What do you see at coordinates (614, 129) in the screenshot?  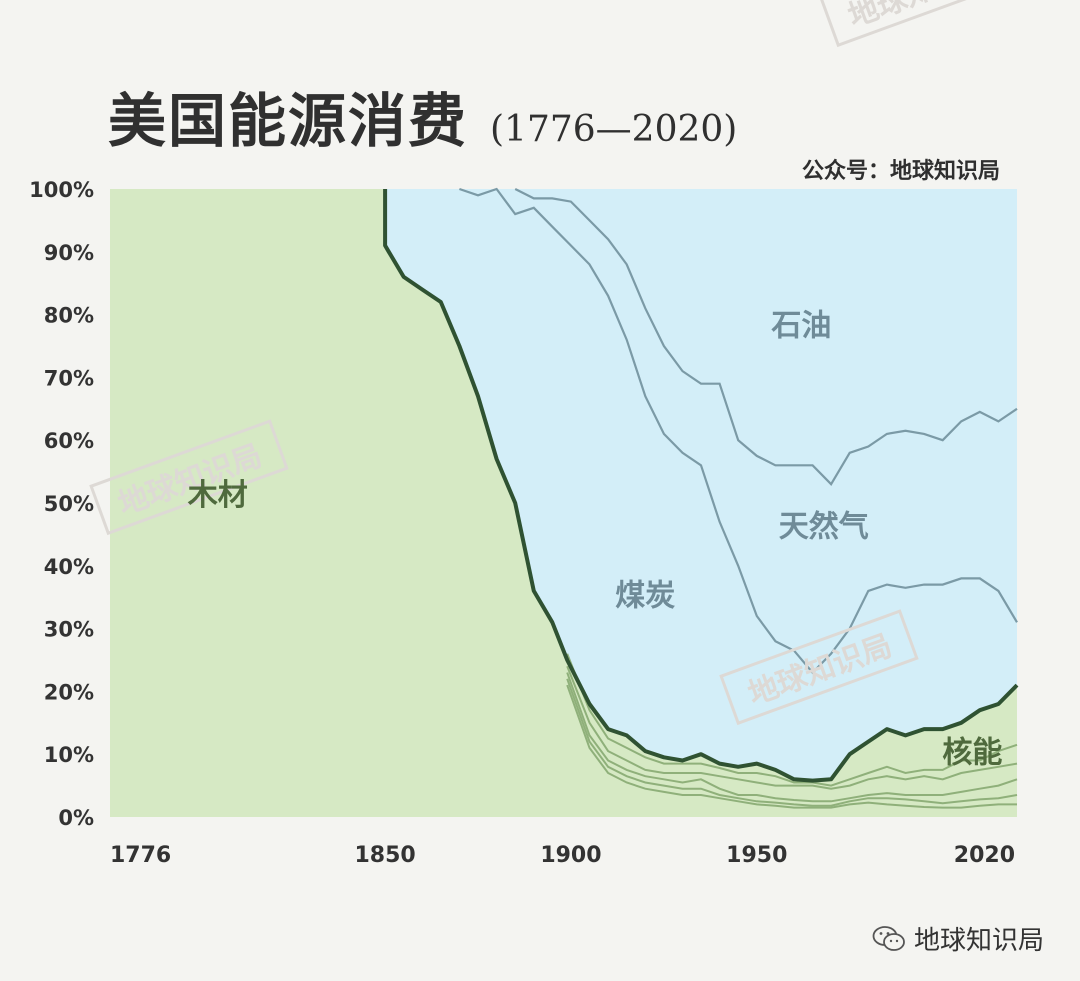 I see `title-years: (1776—2020)` at bounding box center [614, 129].